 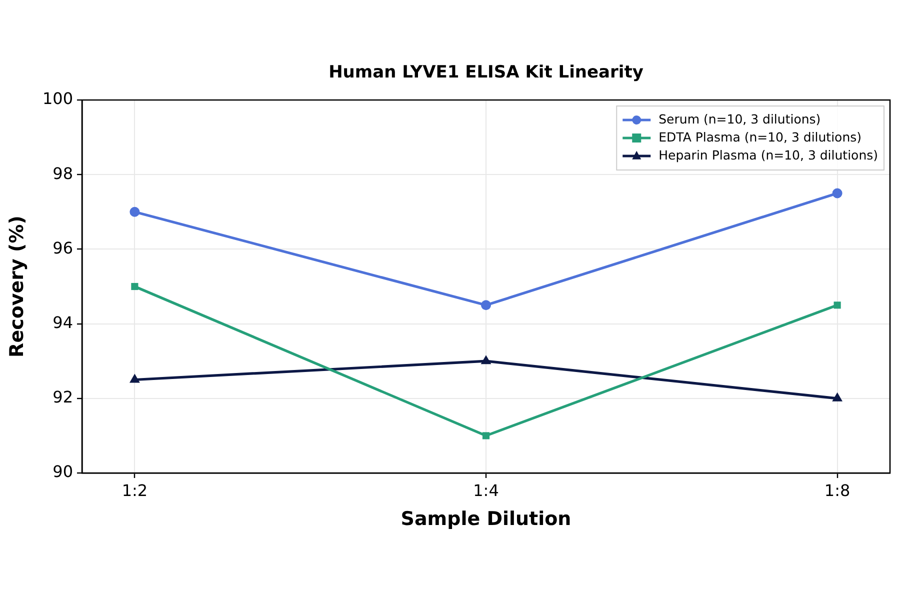 I want to click on y-tick-label: 90, so click(x=62, y=472).